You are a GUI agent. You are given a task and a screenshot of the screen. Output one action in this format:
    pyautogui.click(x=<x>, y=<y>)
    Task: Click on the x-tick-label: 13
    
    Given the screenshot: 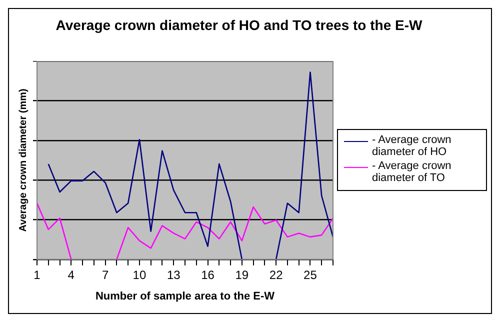 What is the action you would take?
    pyautogui.click(x=173, y=275)
    